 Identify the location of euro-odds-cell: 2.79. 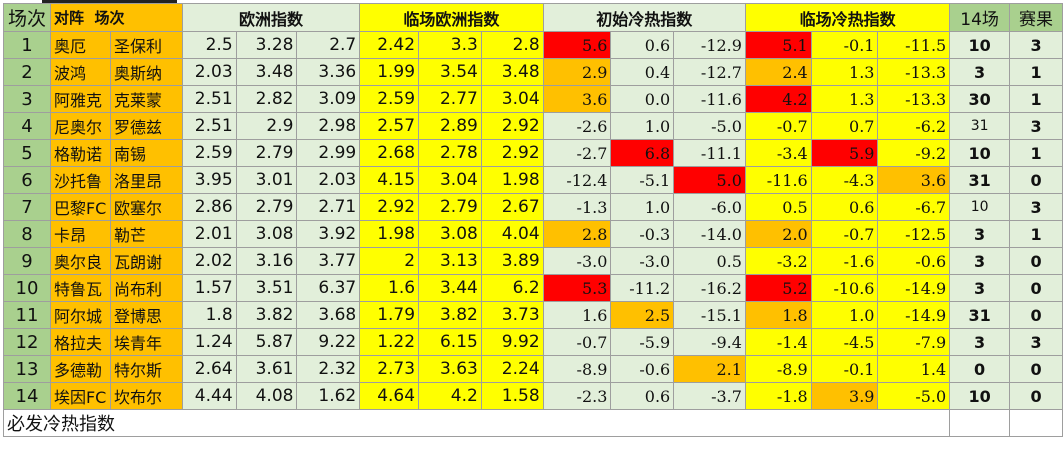
(266, 153).